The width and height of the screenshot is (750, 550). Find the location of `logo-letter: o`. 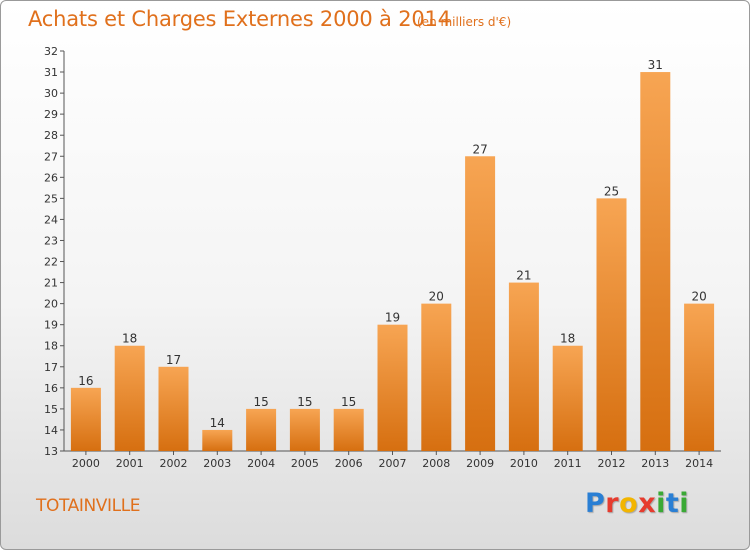

logo-letter: o is located at coordinates (629, 503).